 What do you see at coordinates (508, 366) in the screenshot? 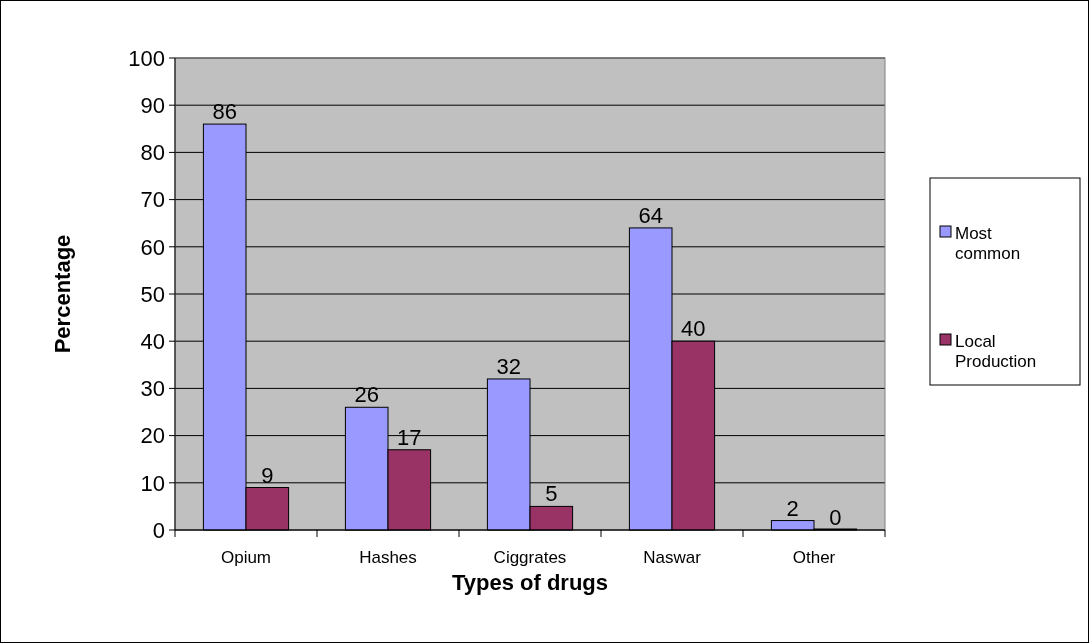
I see `data-label: 32` at bounding box center [508, 366].